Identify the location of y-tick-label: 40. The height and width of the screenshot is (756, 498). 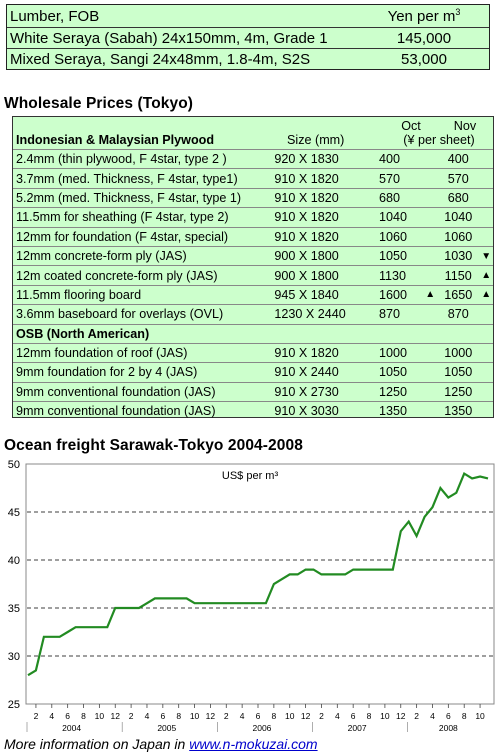
(14, 561).